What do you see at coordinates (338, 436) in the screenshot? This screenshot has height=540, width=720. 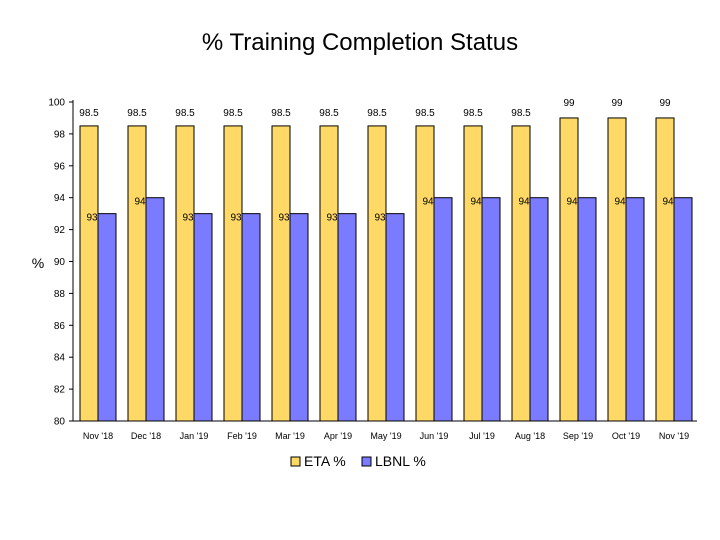 I see `x-tick-label: Apr '19` at bounding box center [338, 436].